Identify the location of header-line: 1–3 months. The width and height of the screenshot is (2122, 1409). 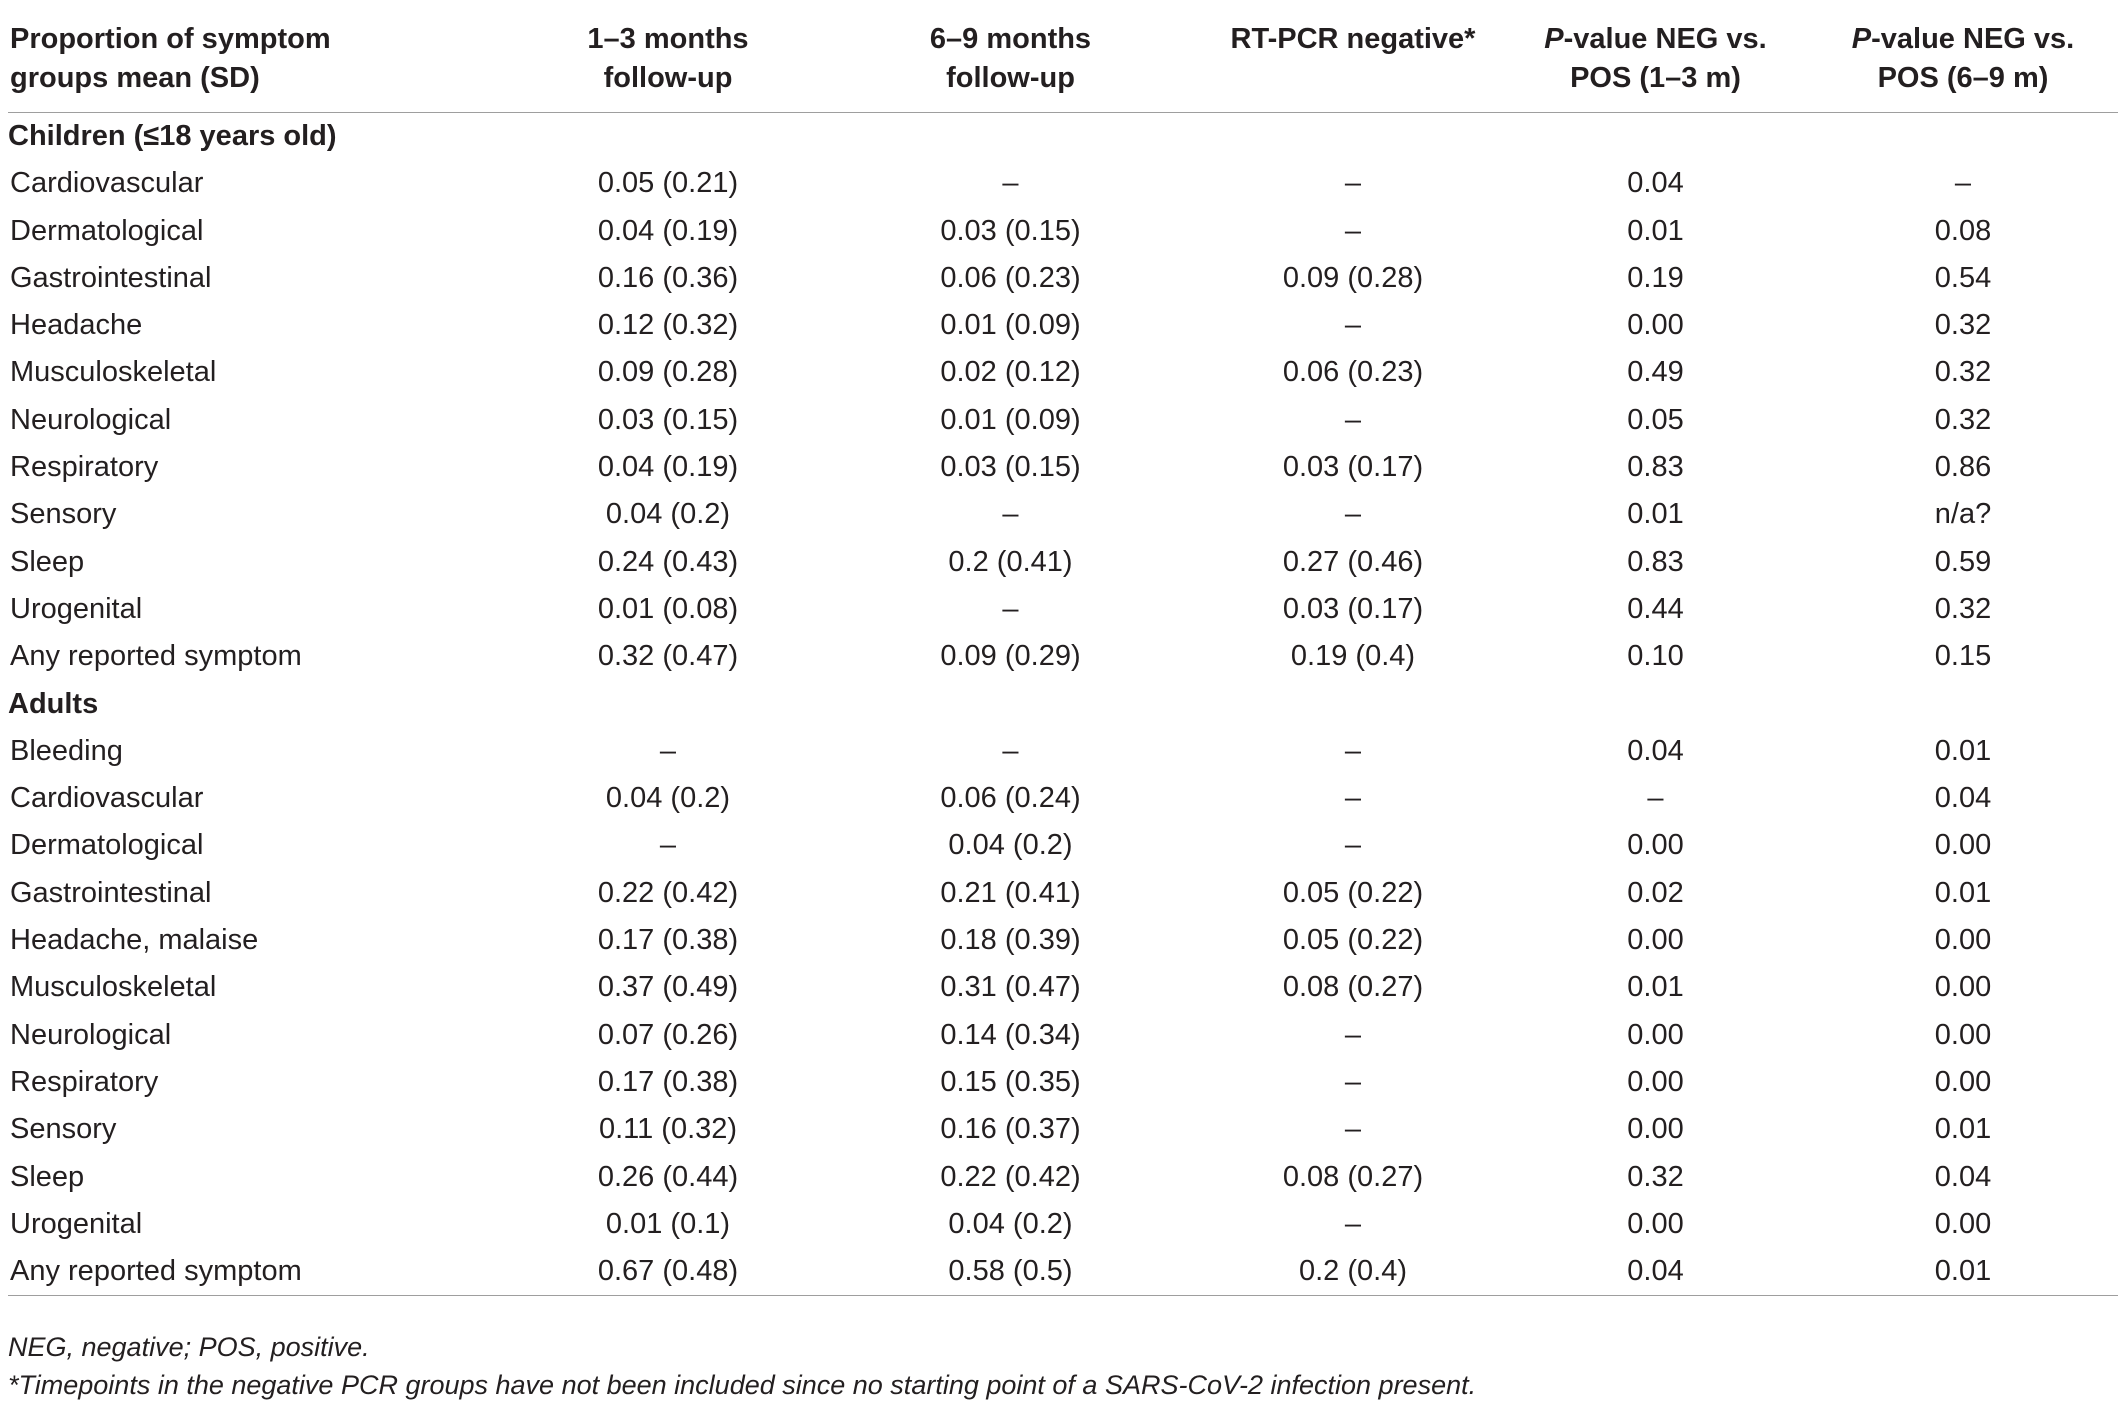
(668, 39).